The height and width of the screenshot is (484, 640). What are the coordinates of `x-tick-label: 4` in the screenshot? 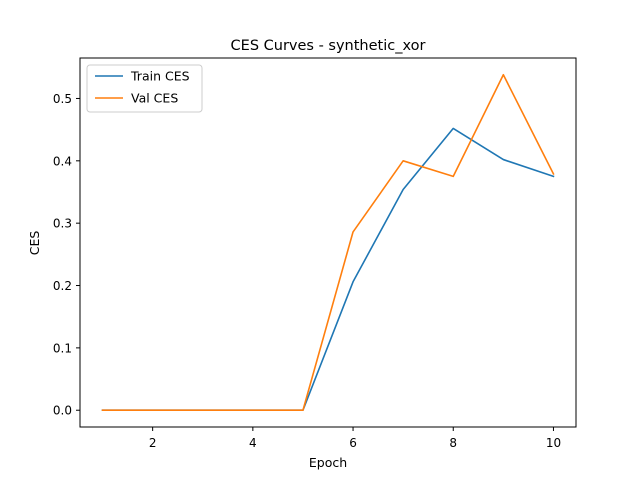 It's located at (253, 443).